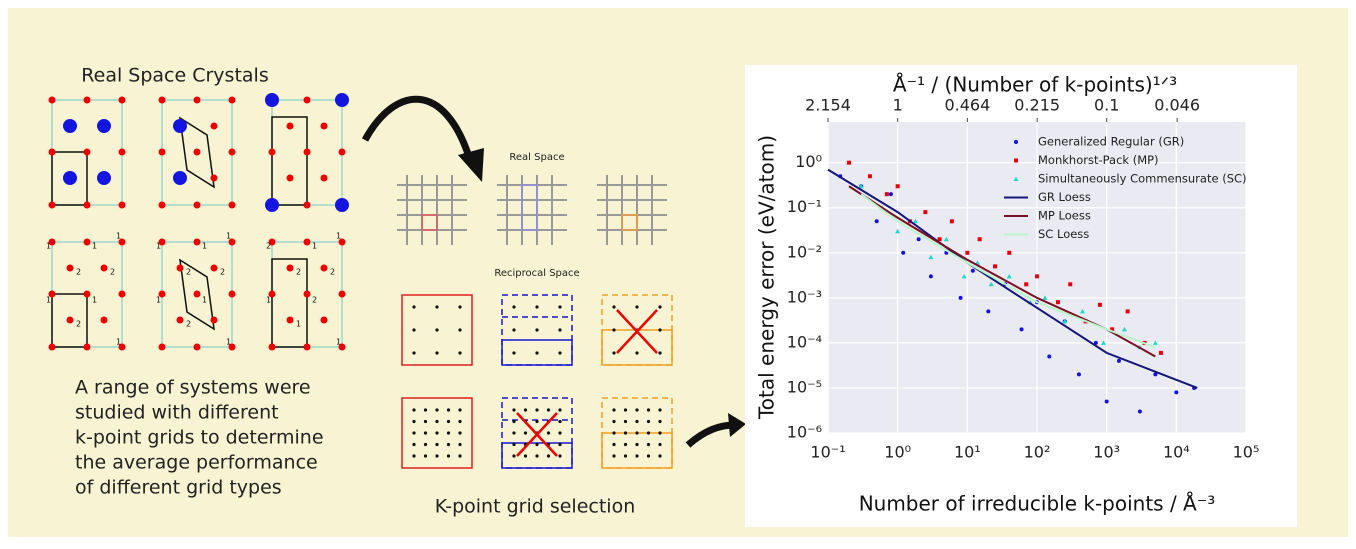 The height and width of the screenshot is (549, 1356). Describe the element at coordinates (471, 165) in the screenshot. I see `arrow-head` at that location.